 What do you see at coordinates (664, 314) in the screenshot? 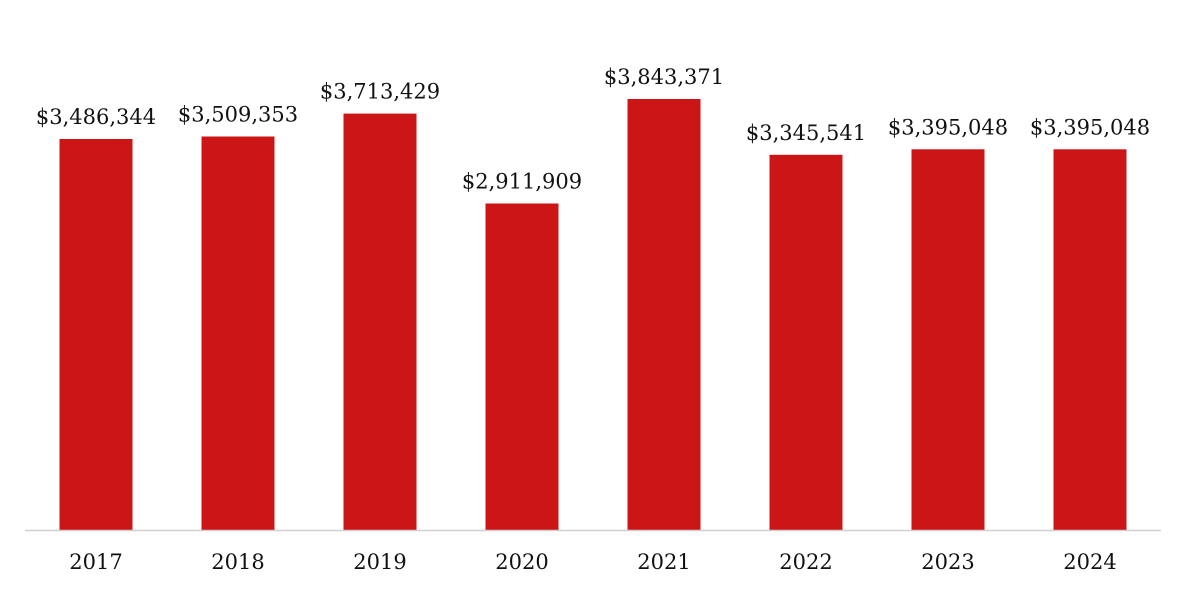
I see `bar-2021` at bounding box center [664, 314].